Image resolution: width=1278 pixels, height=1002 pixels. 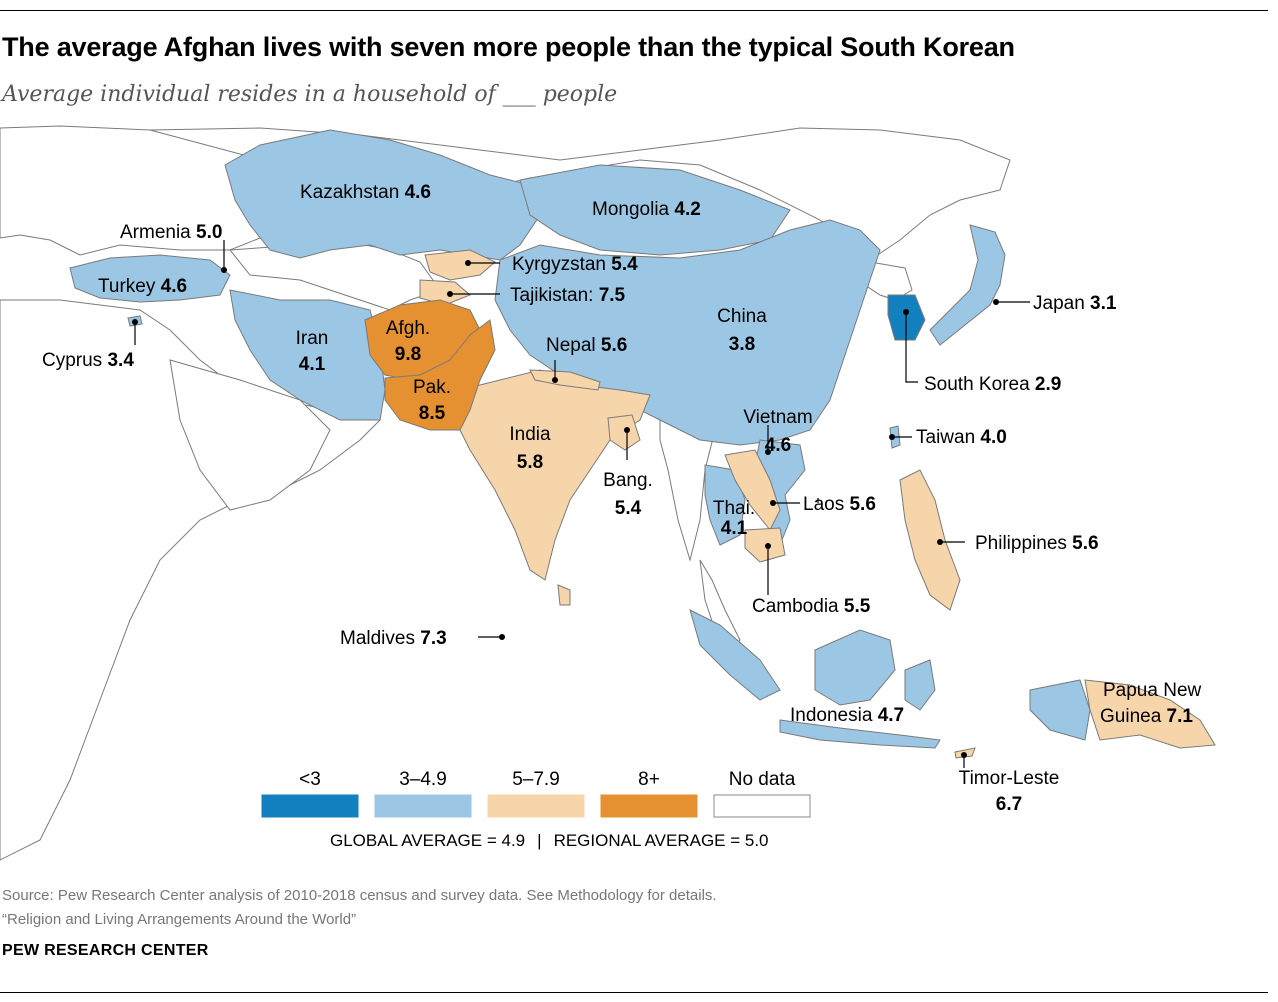 I want to click on country-name: Bang., so click(x=628, y=480).